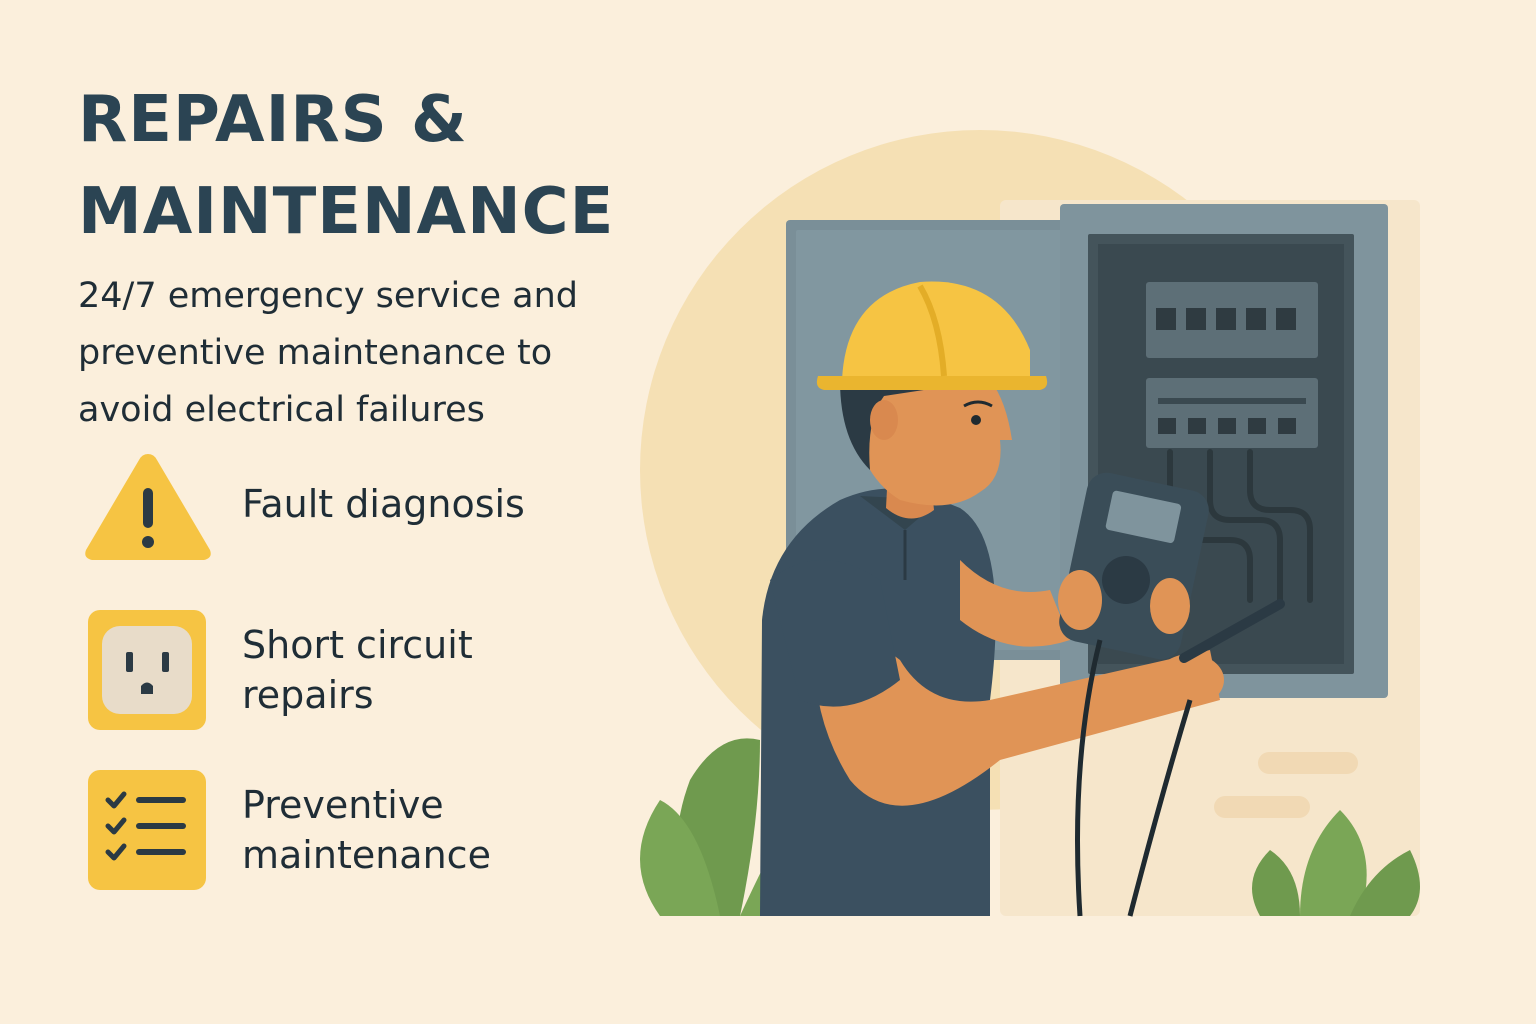 The height and width of the screenshot is (1024, 1536). What do you see at coordinates (315, 353) in the screenshot?
I see `service-description-line-2: preventive maintenance to` at bounding box center [315, 353].